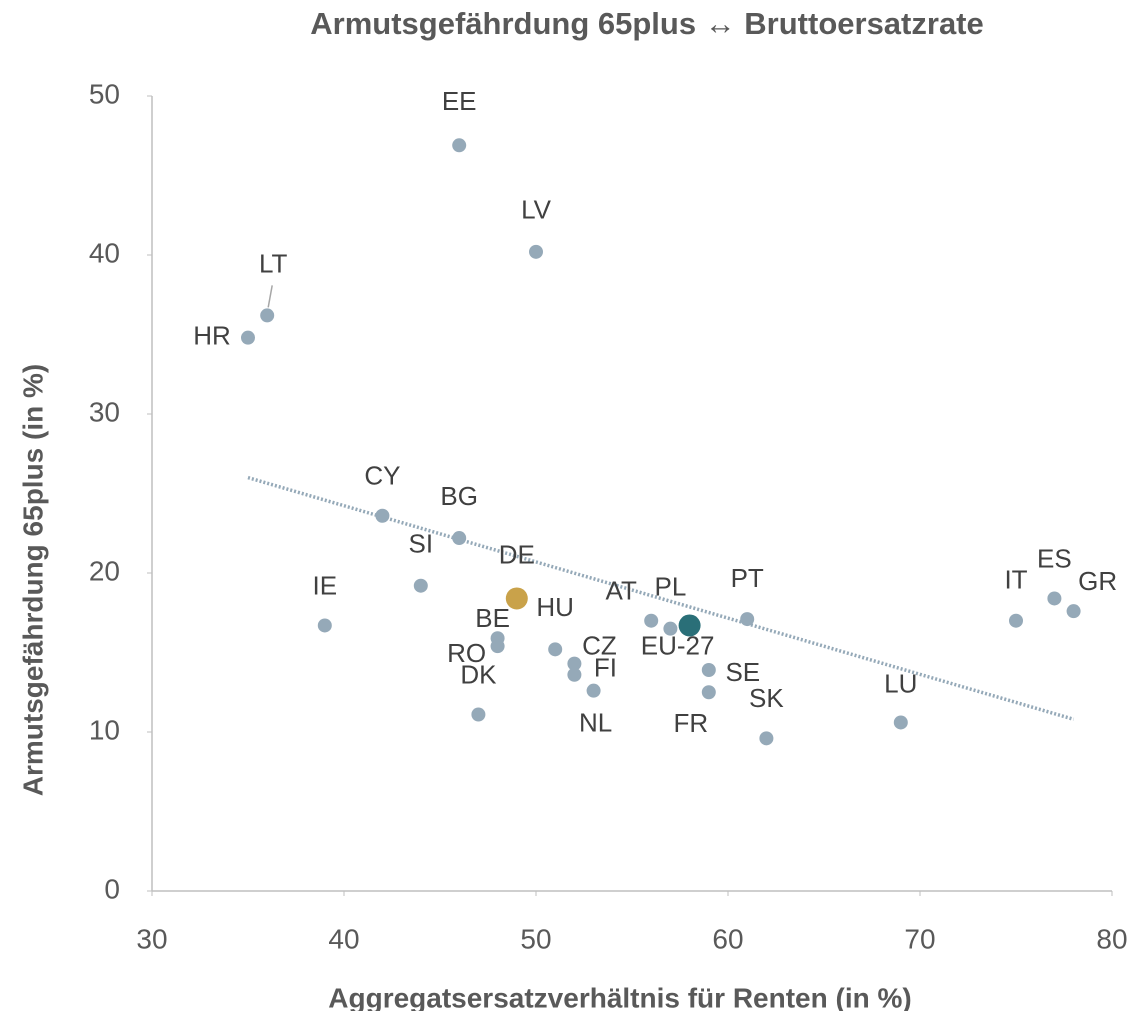 The image size is (1140, 1011). I want to click on point-label: PT, so click(747, 578).